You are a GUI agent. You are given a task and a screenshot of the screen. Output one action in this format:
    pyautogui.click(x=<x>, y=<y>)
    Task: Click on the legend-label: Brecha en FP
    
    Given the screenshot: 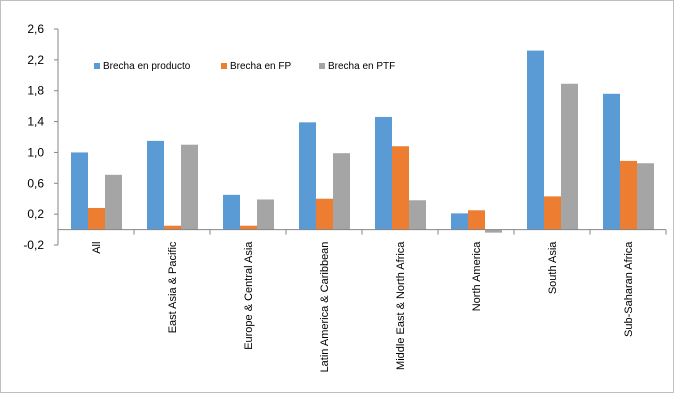 What is the action you would take?
    pyautogui.click(x=260, y=66)
    